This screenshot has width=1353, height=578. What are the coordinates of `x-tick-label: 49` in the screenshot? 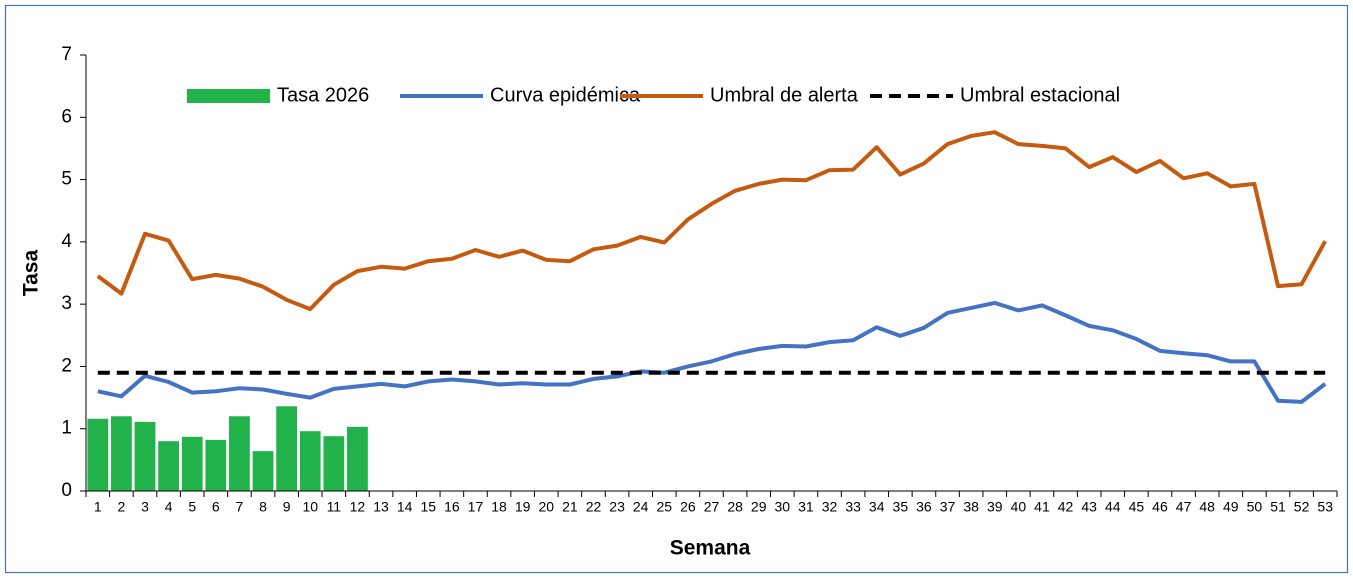 It's located at (1231, 507).